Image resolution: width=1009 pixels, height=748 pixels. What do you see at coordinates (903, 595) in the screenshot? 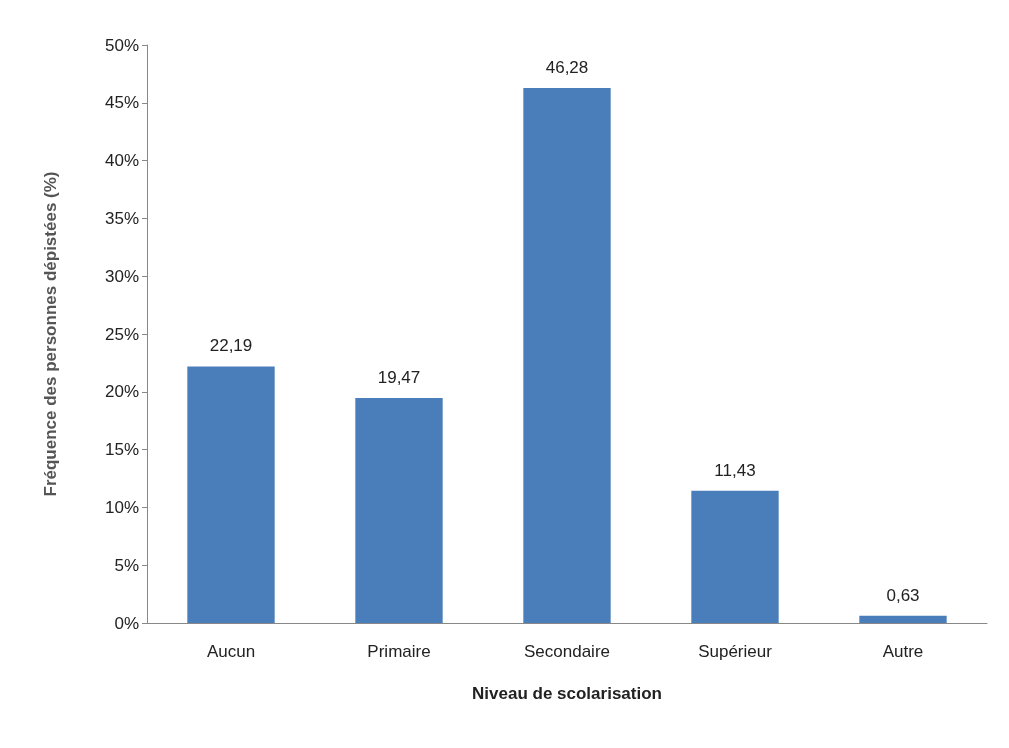
I see `data-label: 0,63` at bounding box center [903, 595].